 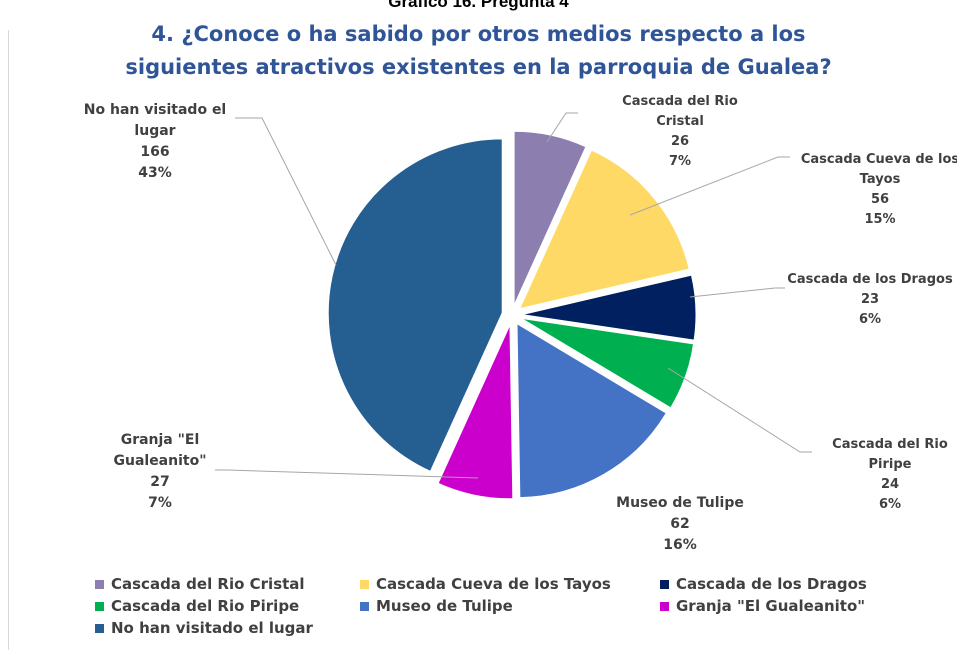 I want to click on label-value: 27, so click(x=160, y=482).